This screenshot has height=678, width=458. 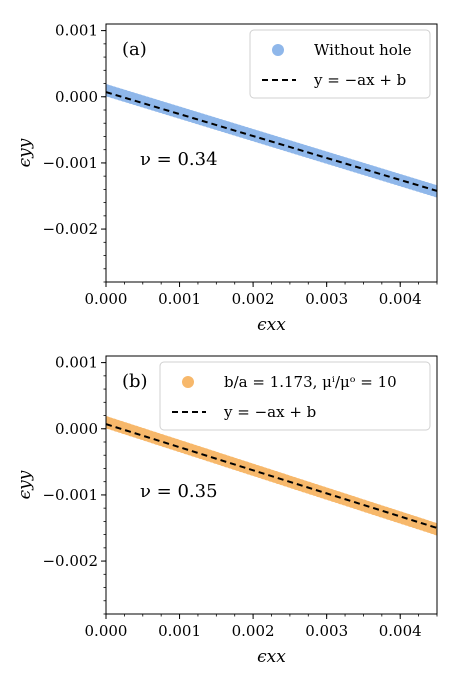 What do you see at coordinates (134, 49) in the screenshot?
I see `panel-label: (a)` at bounding box center [134, 49].